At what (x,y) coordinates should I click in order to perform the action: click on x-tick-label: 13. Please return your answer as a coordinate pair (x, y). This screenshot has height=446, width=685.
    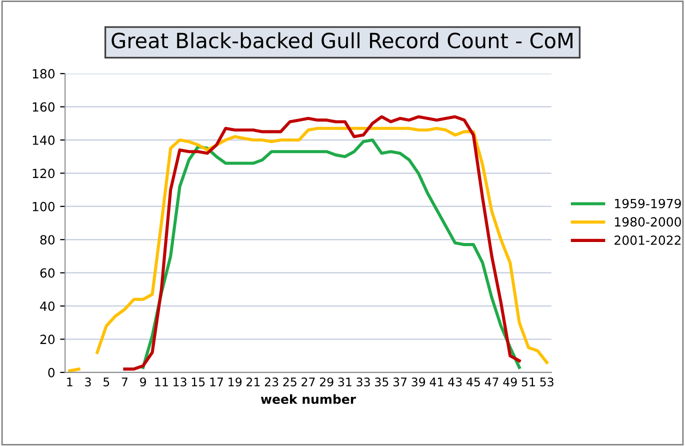
    Looking at the image, I should click on (180, 381).